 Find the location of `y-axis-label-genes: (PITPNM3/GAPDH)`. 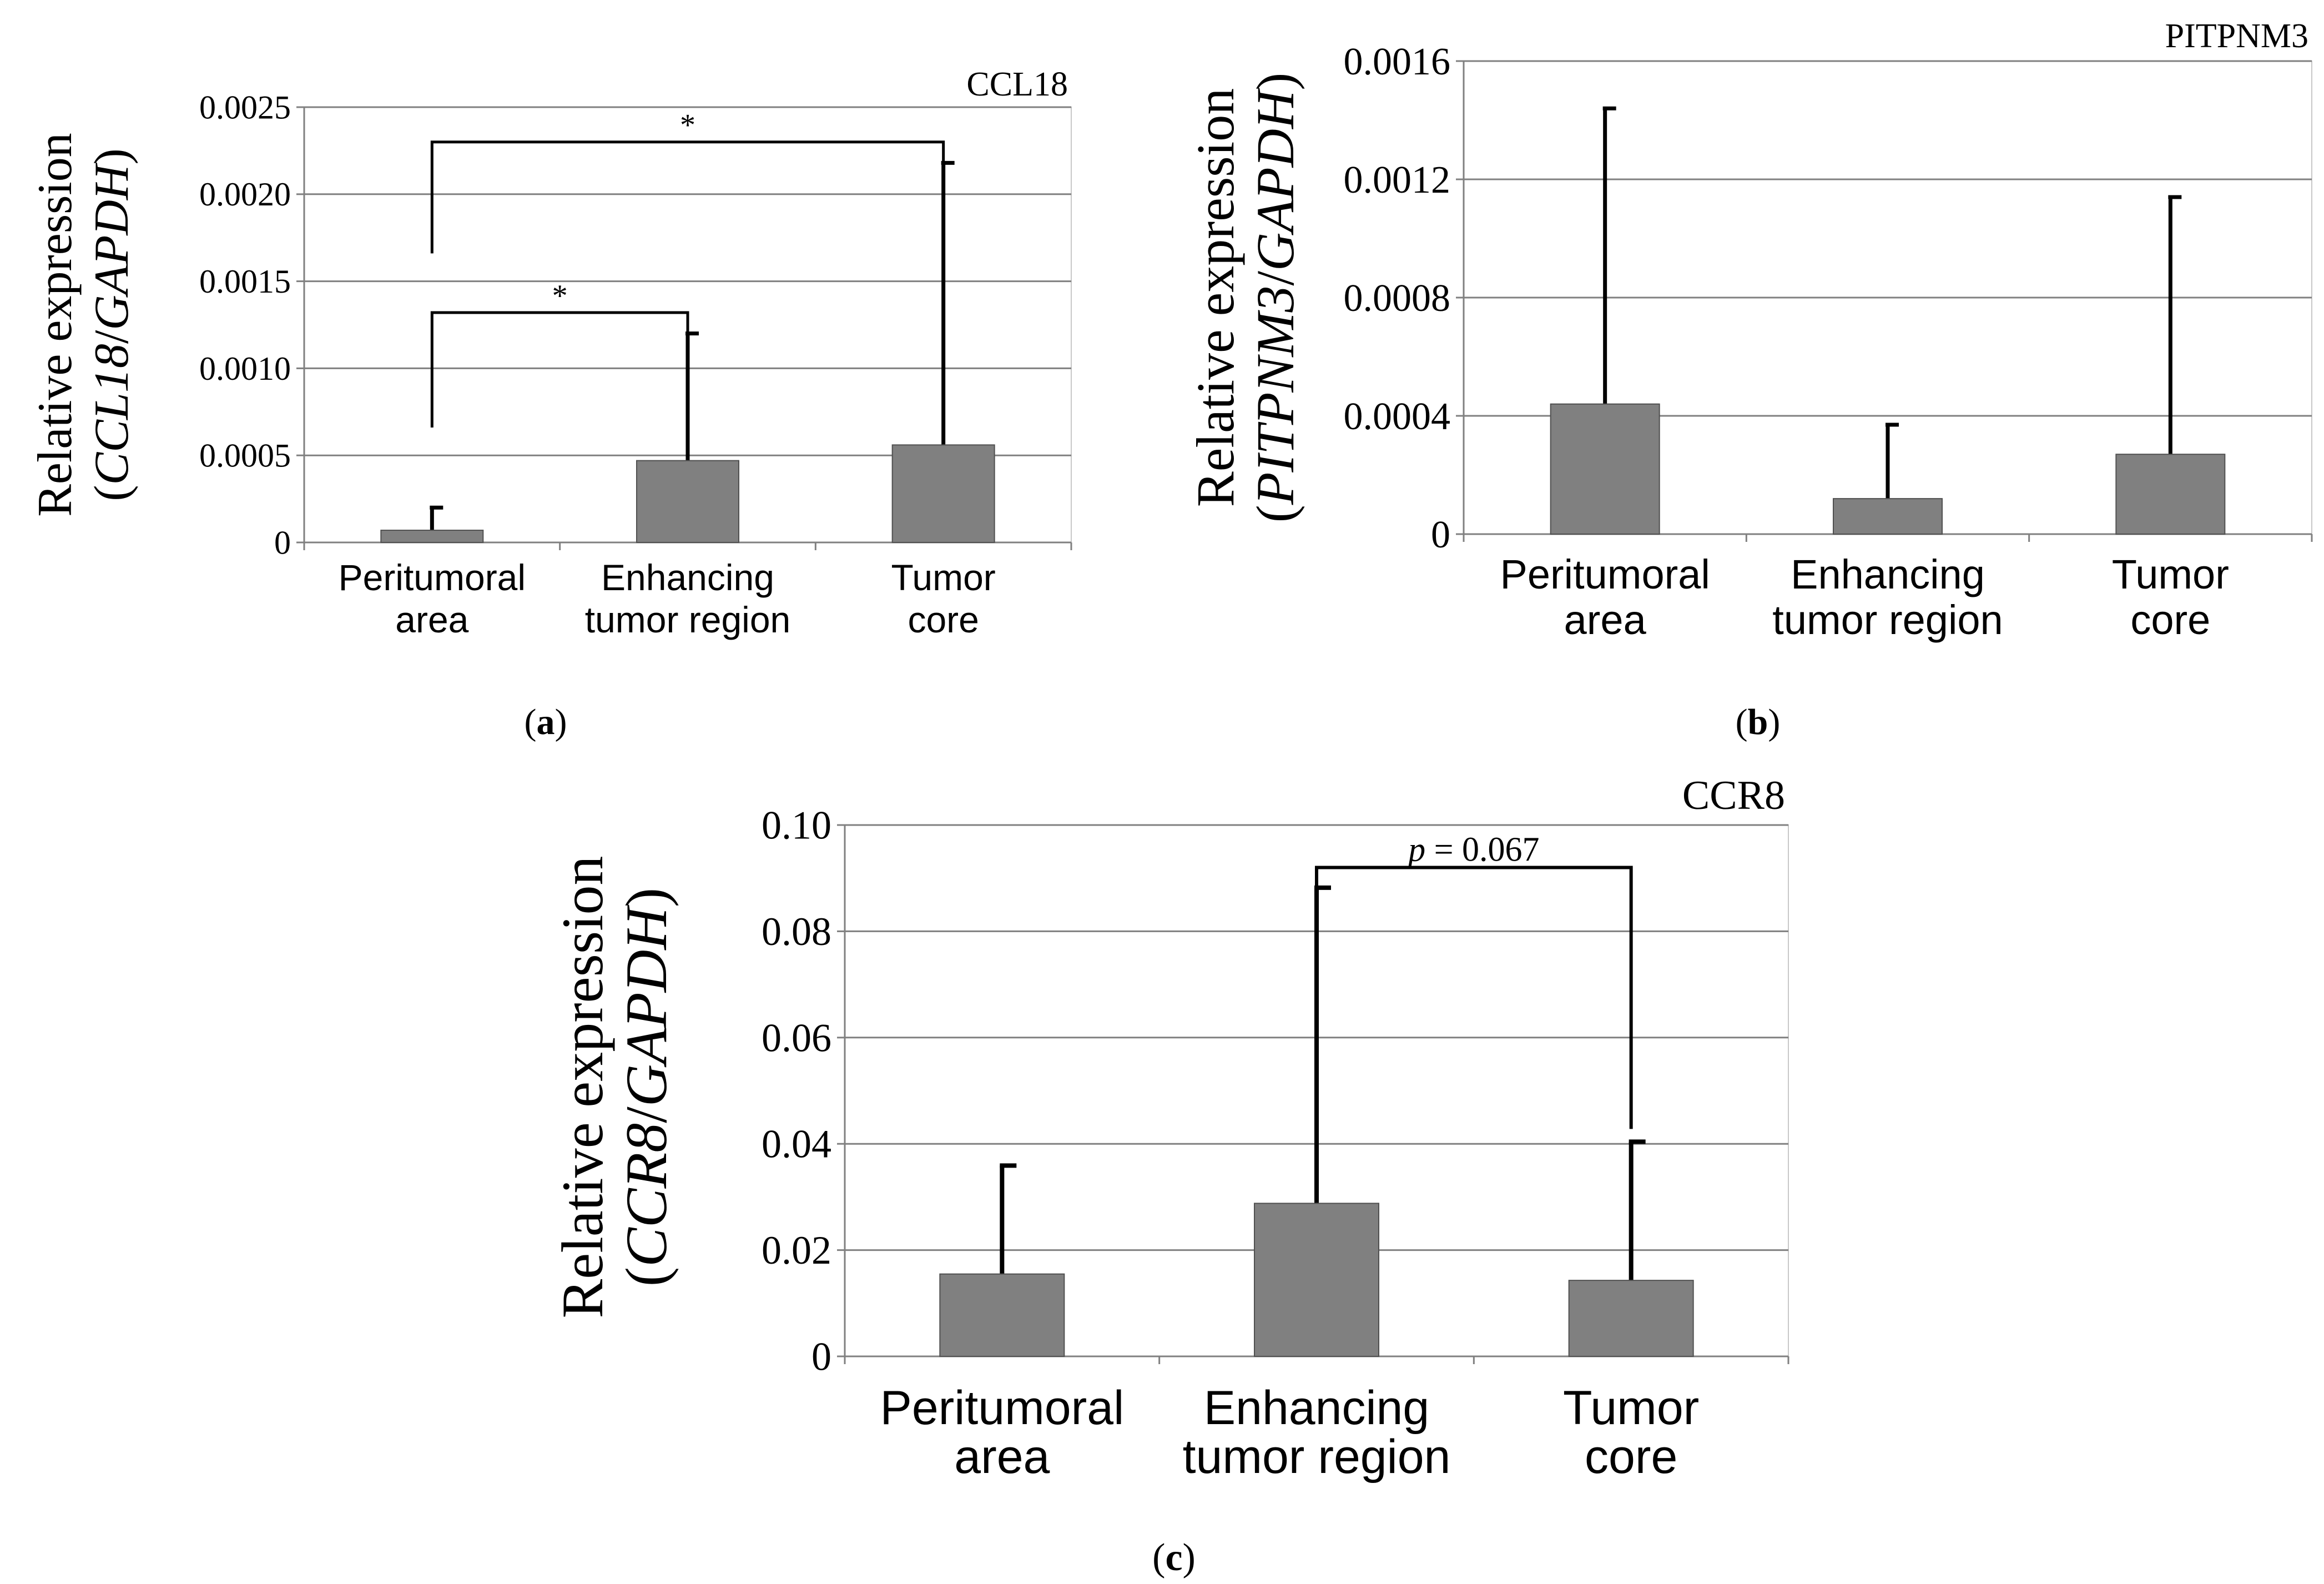

y-axis-label-genes: (PITPNM3/GAPDH) is located at coordinates (1275, 298).